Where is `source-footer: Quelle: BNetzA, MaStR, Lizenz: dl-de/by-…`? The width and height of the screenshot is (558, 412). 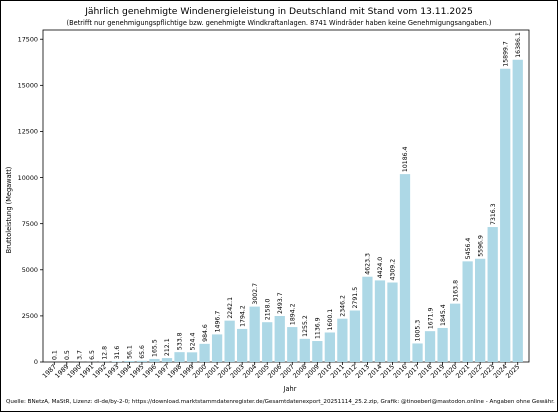 source-footer: Quelle: BNetzA, MaStR, Lizenz: dl-de/by-… is located at coordinates (280, 402).